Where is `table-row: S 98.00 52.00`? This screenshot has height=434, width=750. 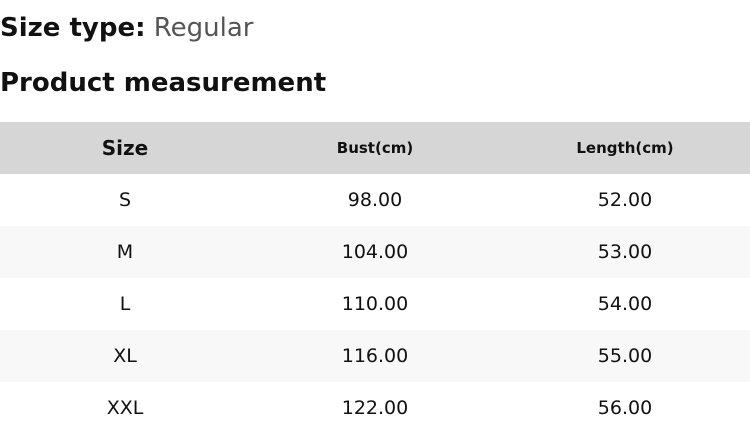 table-row: S 98.00 52.00 is located at coordinates (375, 200).